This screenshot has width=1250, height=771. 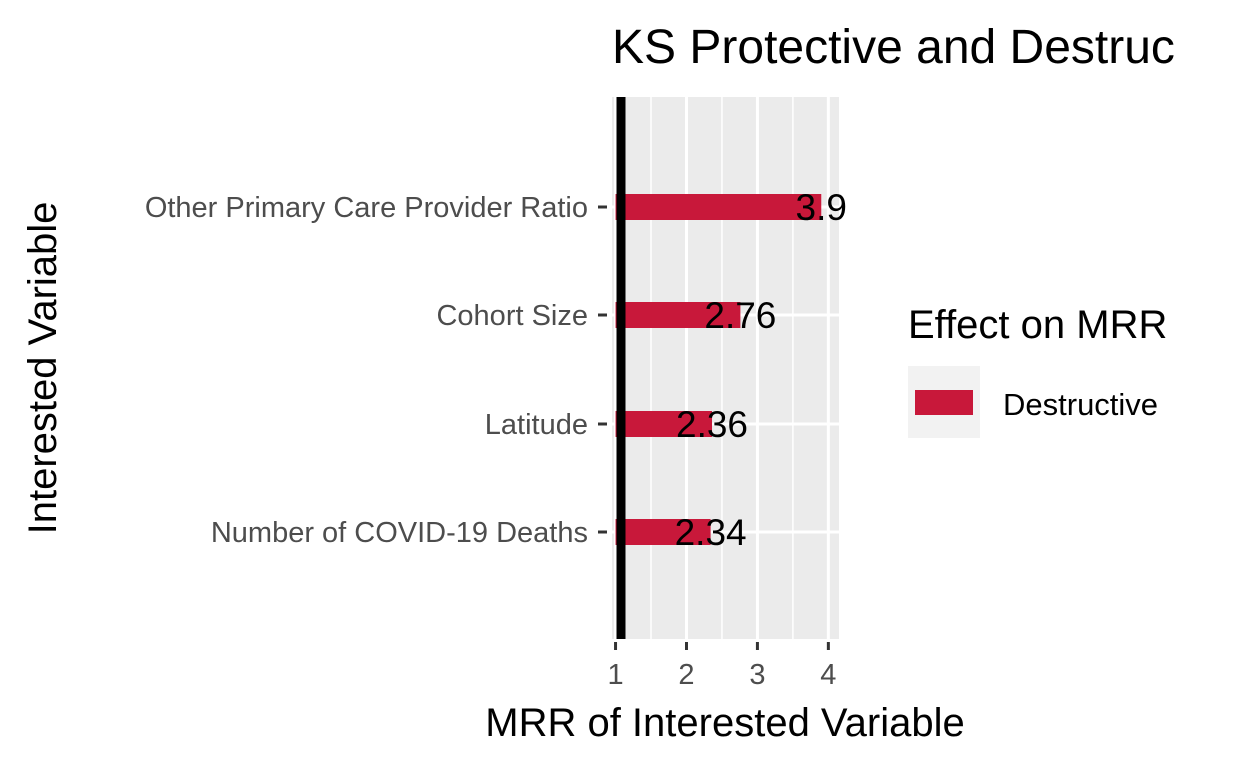 What do you see at coordinates (1080, 404) in the screenshot?
I see `legend-label-destructive: Destructive` at bounding box center [1080, 404].